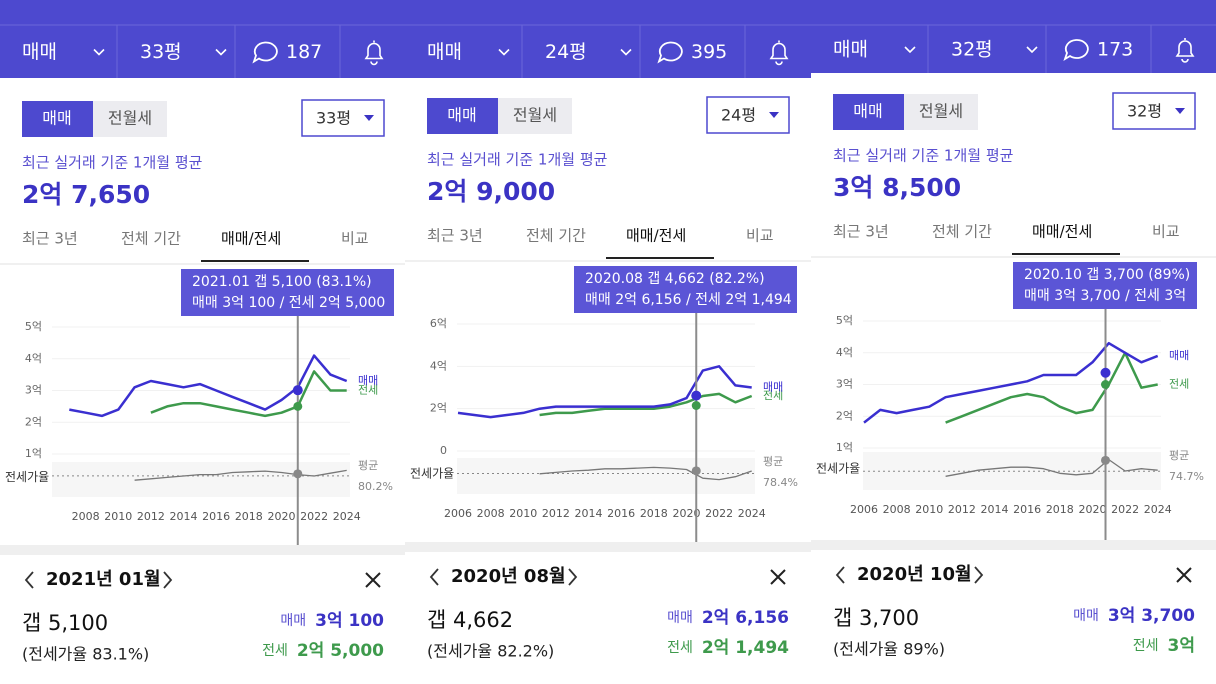 This screenshot has height=684, width=1216. Describe the element at coordinates (161, 52) in the screenshot. I see `size-select: 33평` at that location.